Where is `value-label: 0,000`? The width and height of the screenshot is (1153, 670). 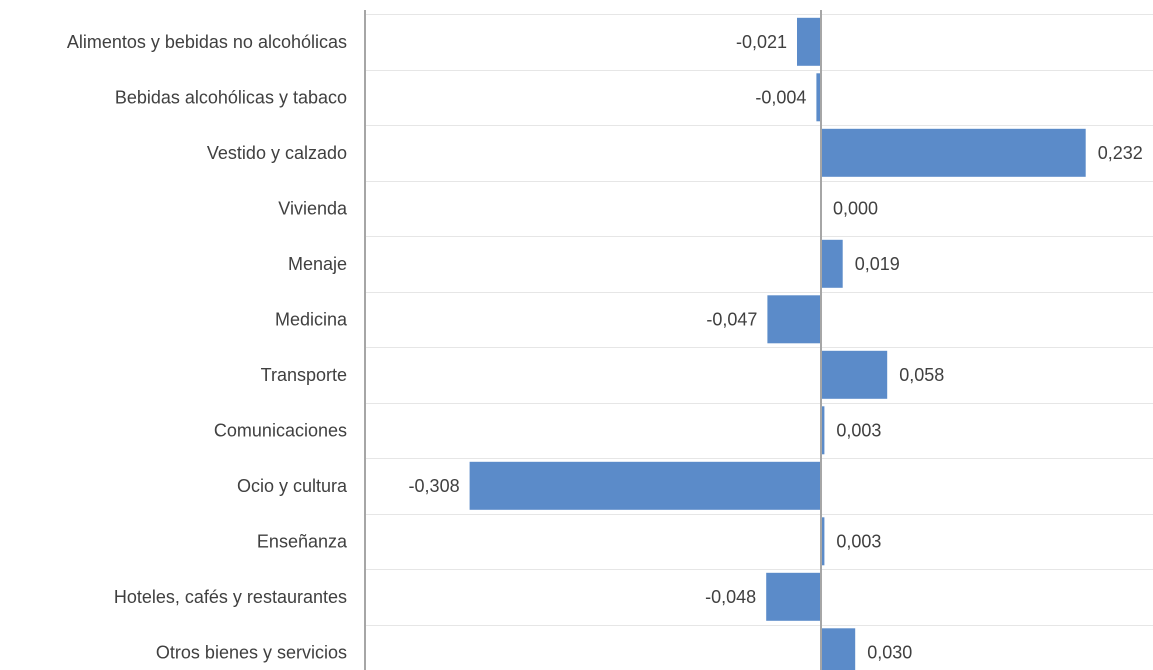 value-label: 0,000 is located at coordinates (855, 208).